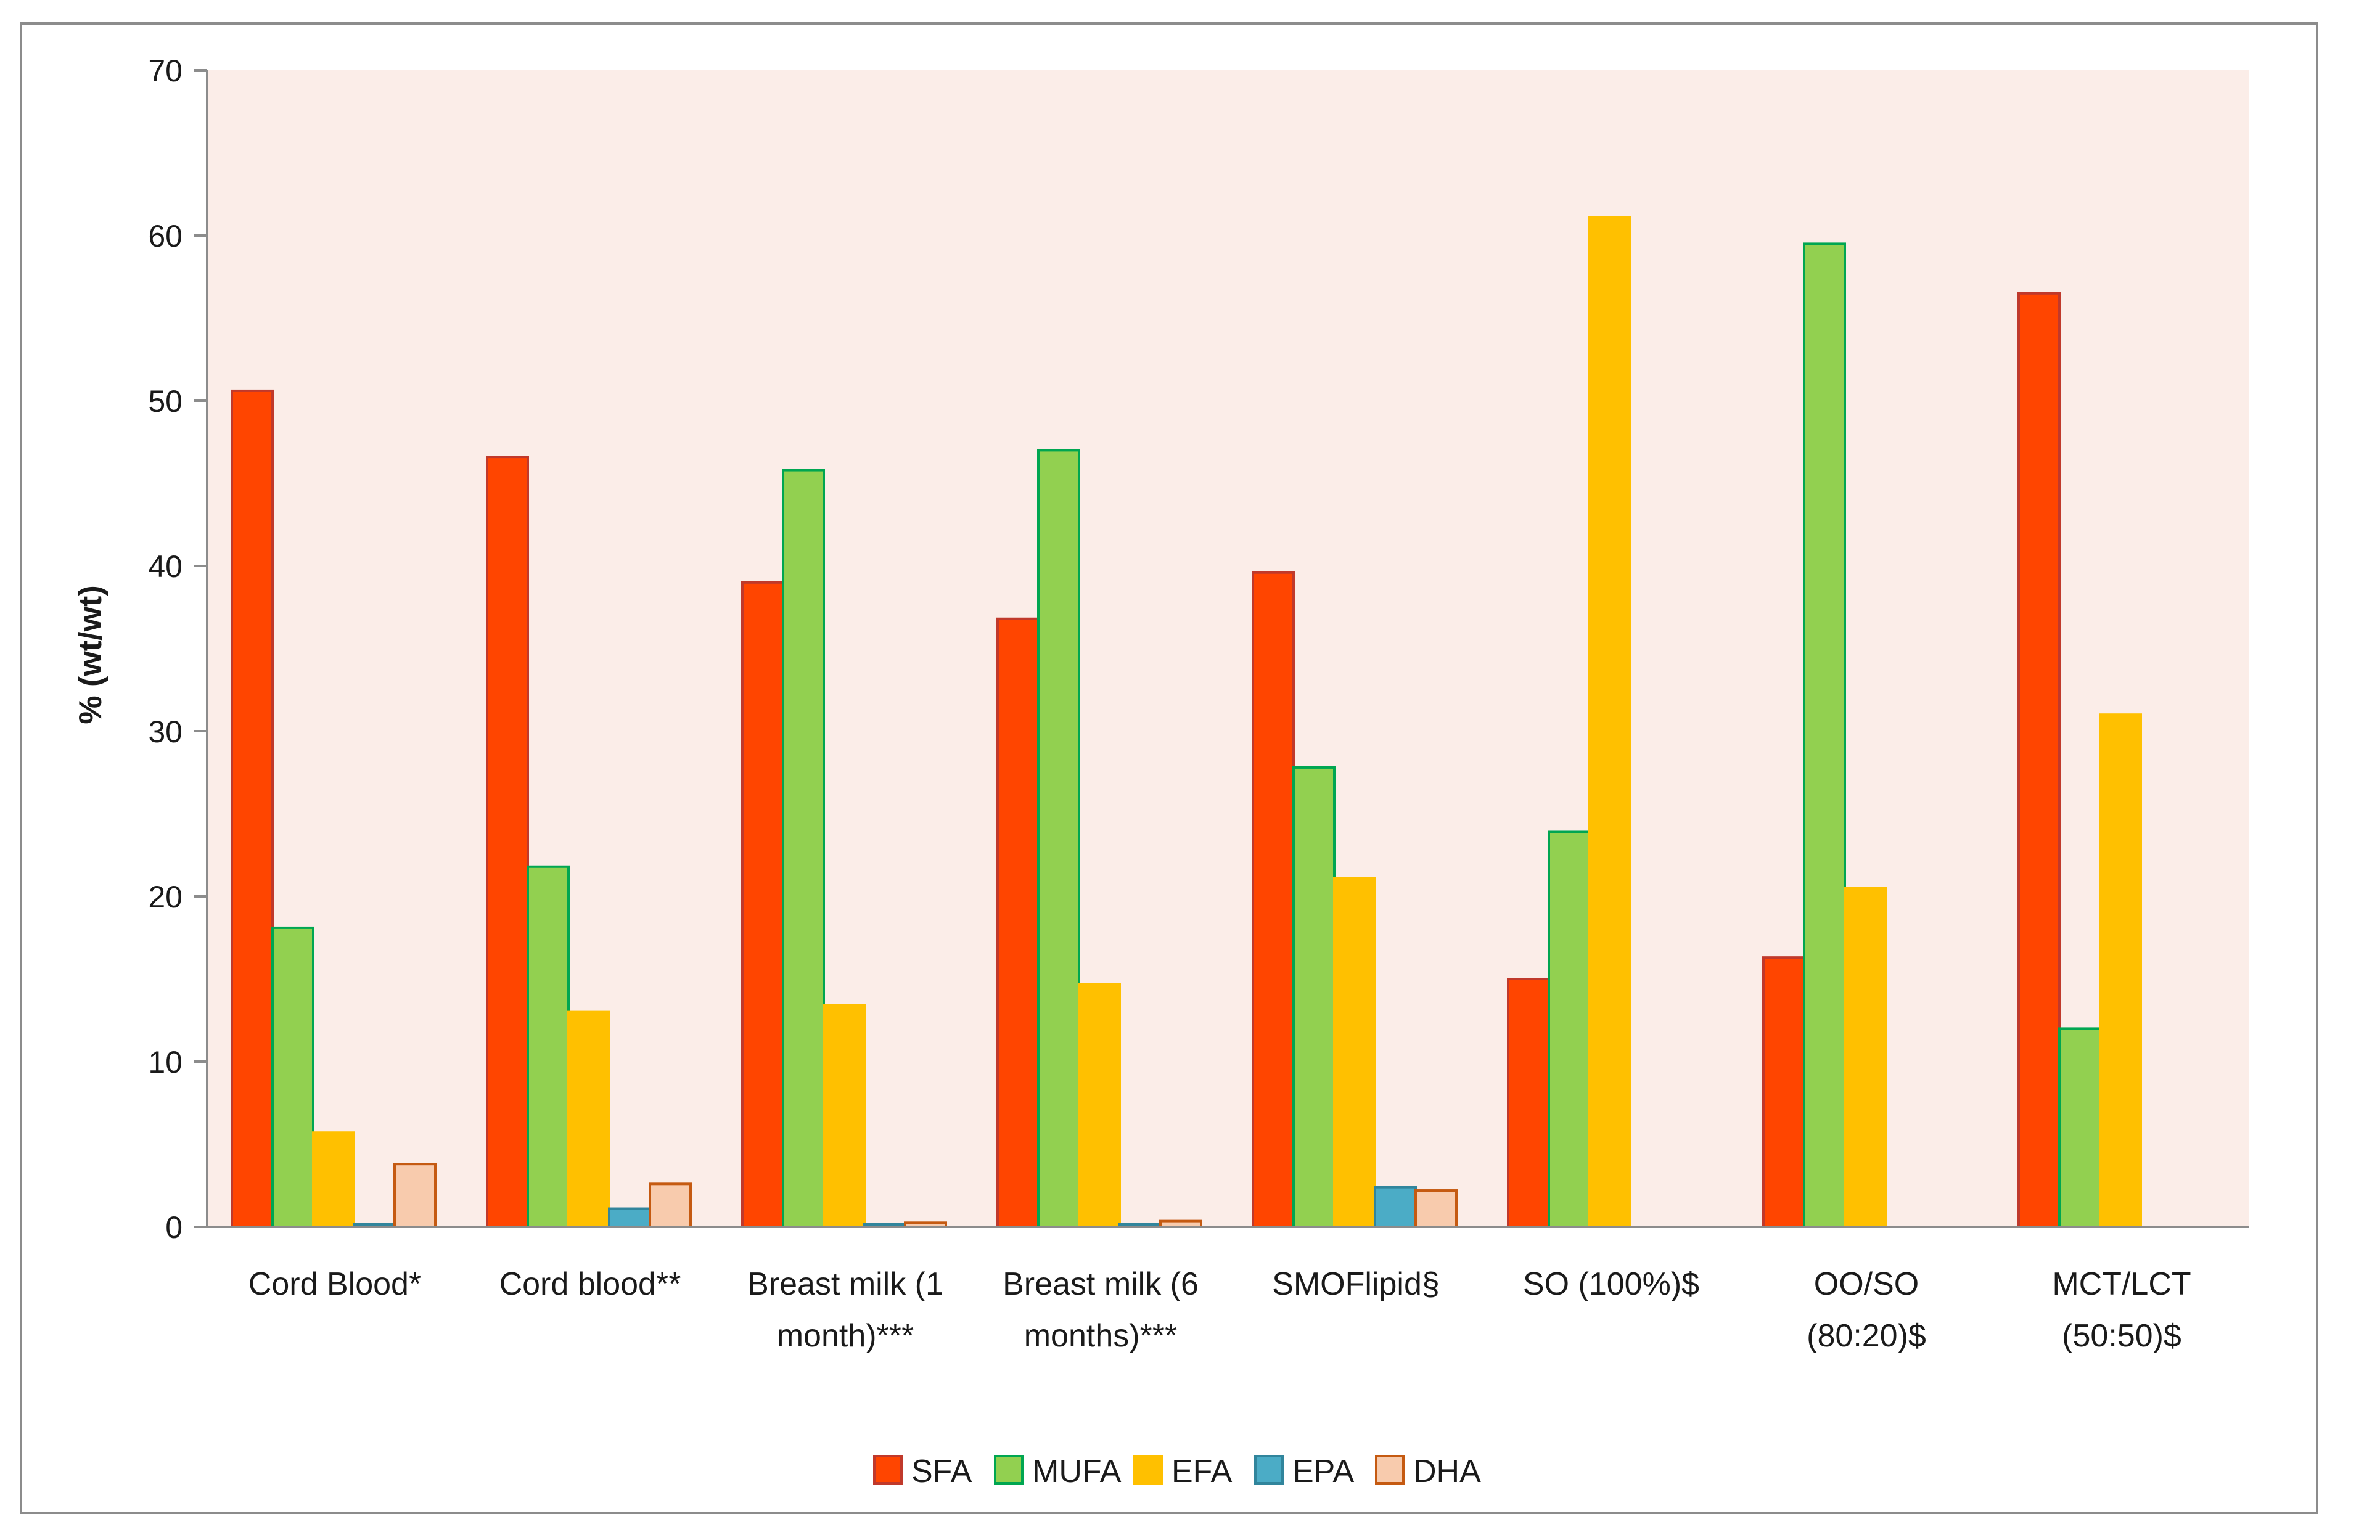  Describe the element at coordinates (590, 1284) in the screenshot. I see `x-tick-label: Cord blood**` at that location.